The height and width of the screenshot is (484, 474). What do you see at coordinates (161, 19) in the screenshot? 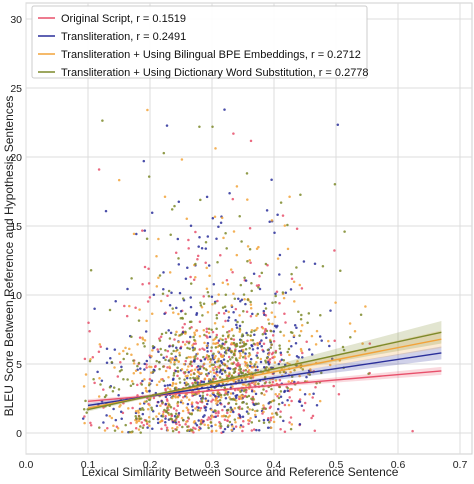
I see `legend-r-value: r = 0.1519` at bounding box center [161, 19].